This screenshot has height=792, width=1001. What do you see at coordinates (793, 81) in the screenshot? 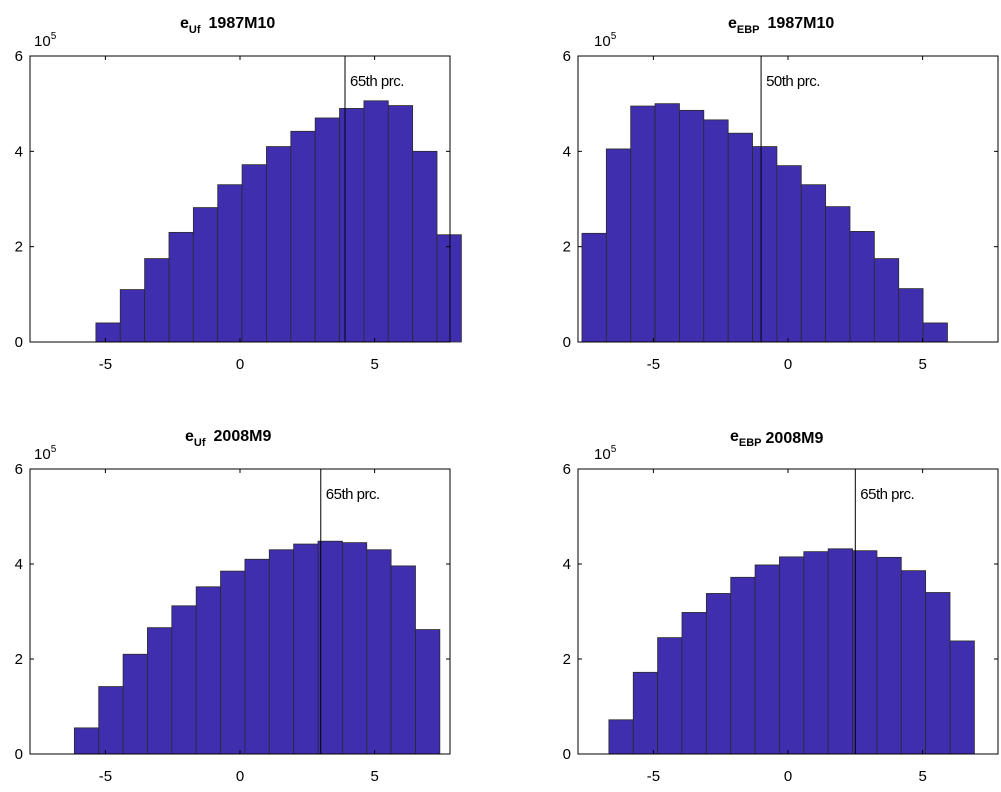
I see `percentile-label: 50th prc.` at bounding box center [793, 81].